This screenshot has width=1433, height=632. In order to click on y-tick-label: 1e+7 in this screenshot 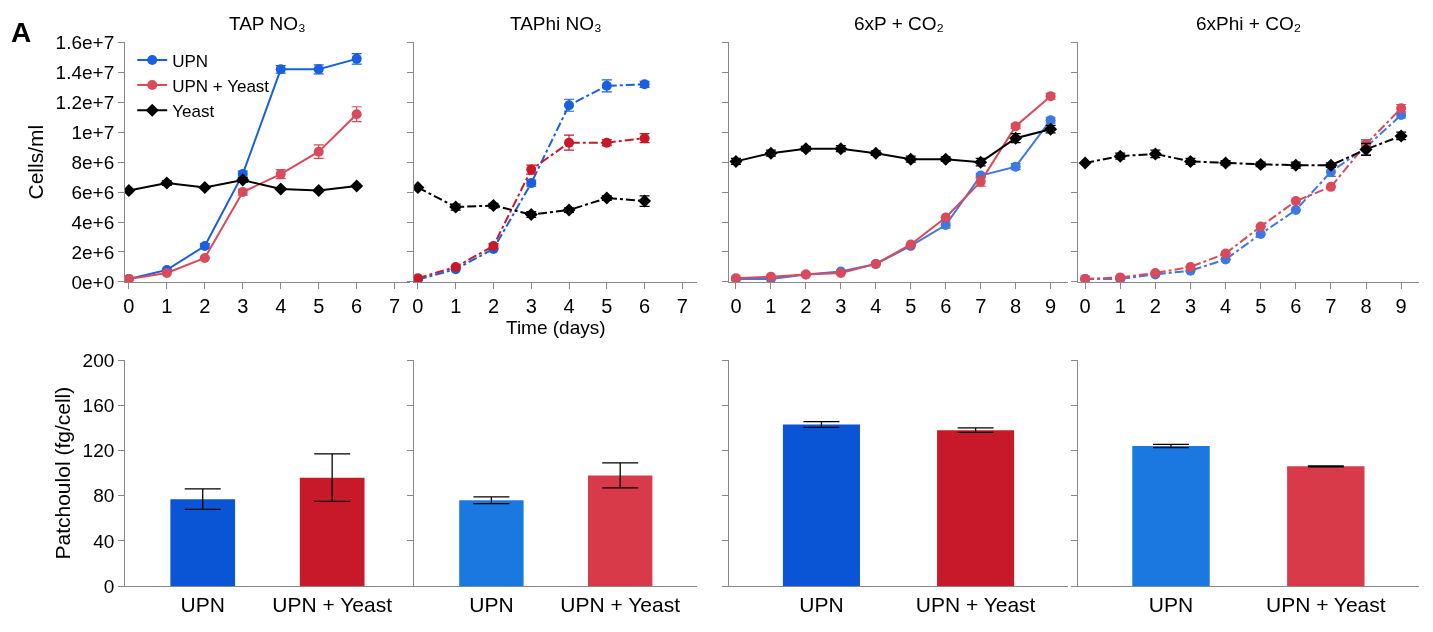, I will do `click(93, 132)`.